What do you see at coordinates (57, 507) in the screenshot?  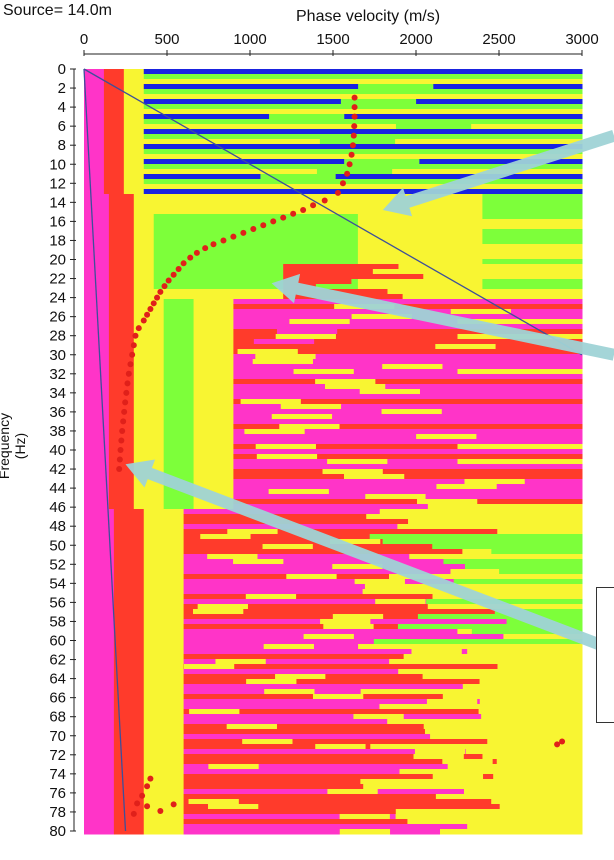 I see `y-tick-label-46: 46` at bounding box center [57, 507].